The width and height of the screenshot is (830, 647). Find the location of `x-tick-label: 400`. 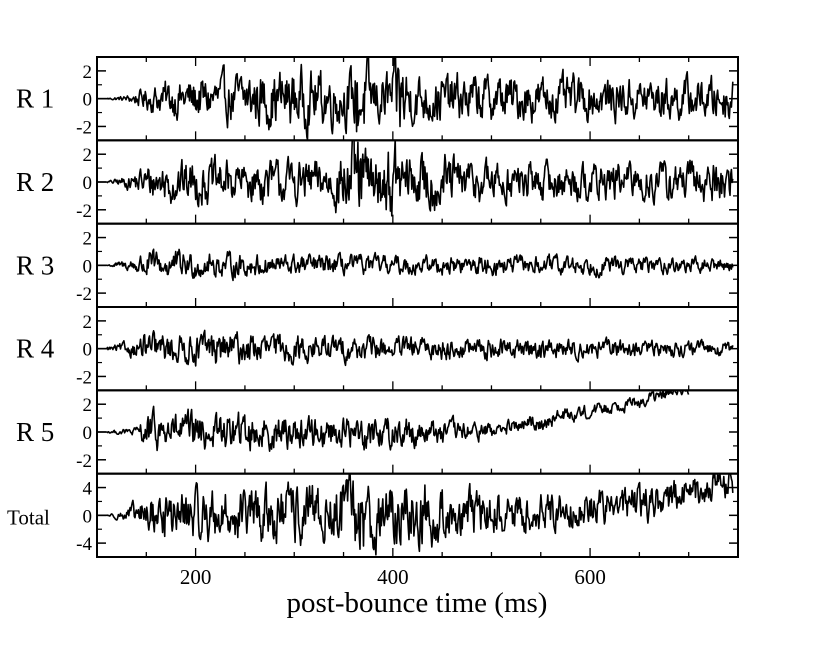

x-tick-label: 400 is located at coordinates (393, 577).